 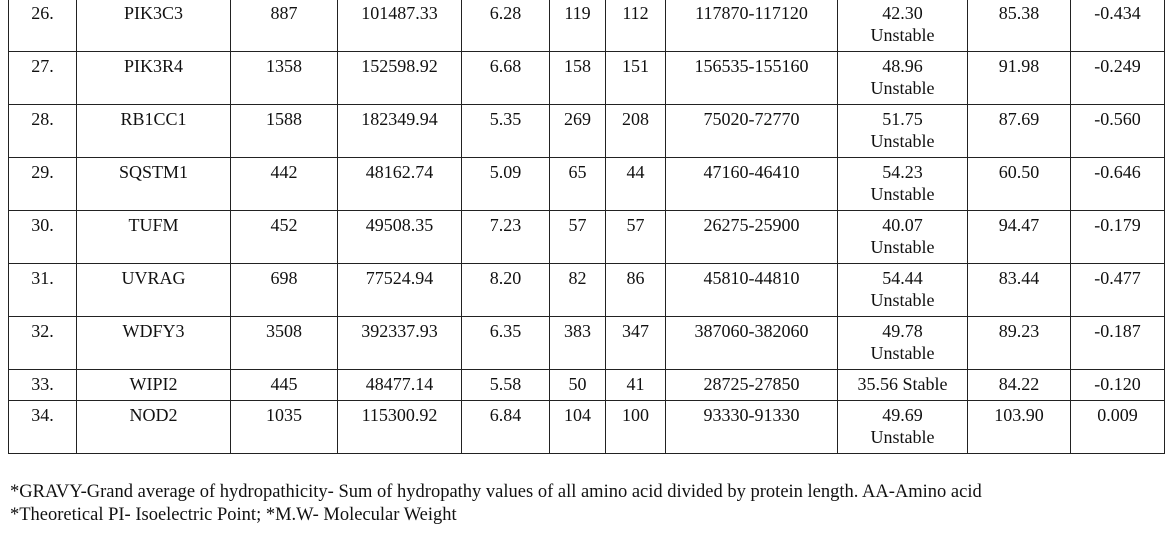 I want to click on molecular-weight: 77524.94, so click(x=399, y=278).